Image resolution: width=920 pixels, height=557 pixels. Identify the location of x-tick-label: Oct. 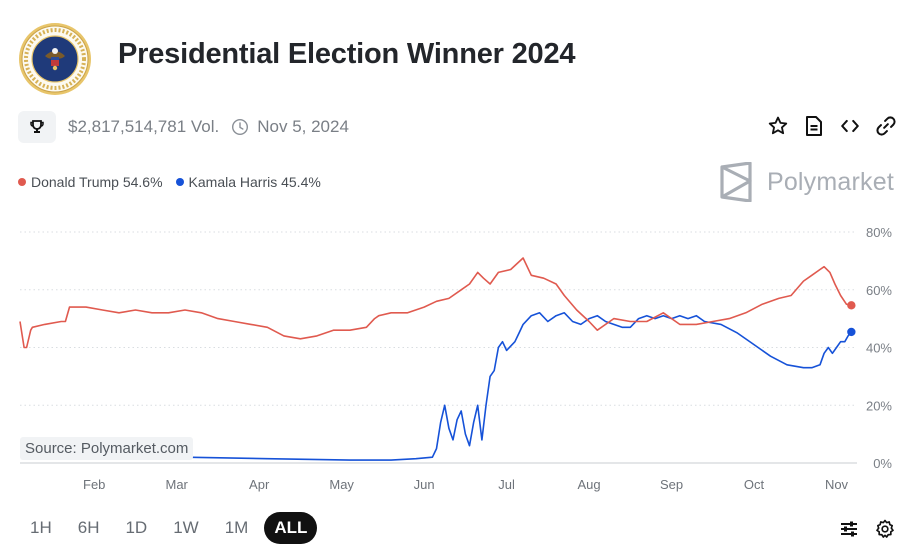
(754, 484).